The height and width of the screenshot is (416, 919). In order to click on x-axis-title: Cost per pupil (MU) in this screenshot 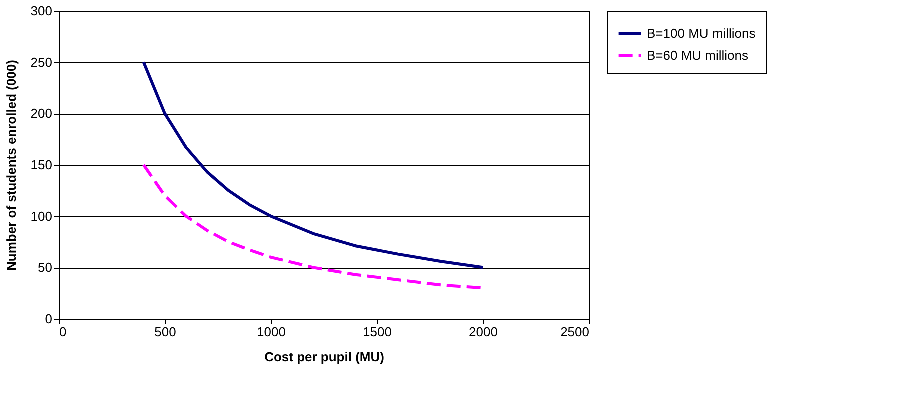, I will do `click(324, 357)`.